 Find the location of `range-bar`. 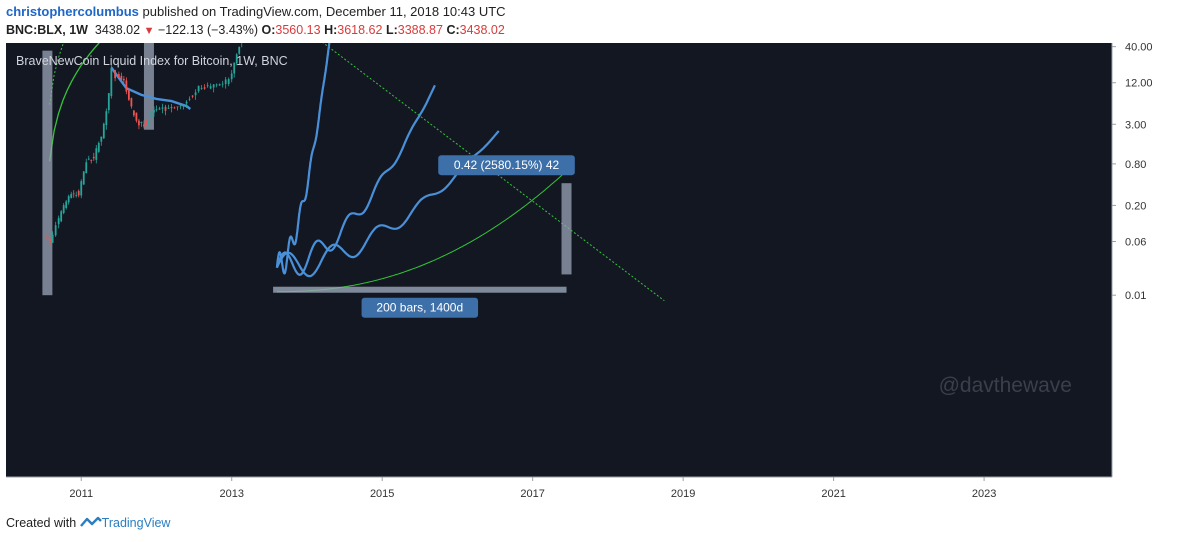

range-bar is located at coordinates (420, 289).